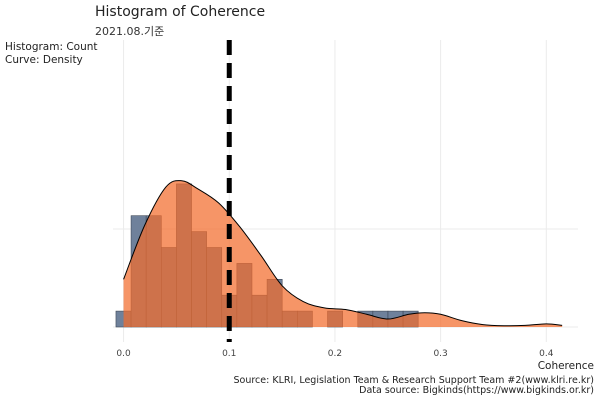 The width and height of the screenshot is (600, 400). What do you see at coordinates (565, 366) in the screenshot?
I see `x-axis-label: Coherence` at bounding box center [565, 366].